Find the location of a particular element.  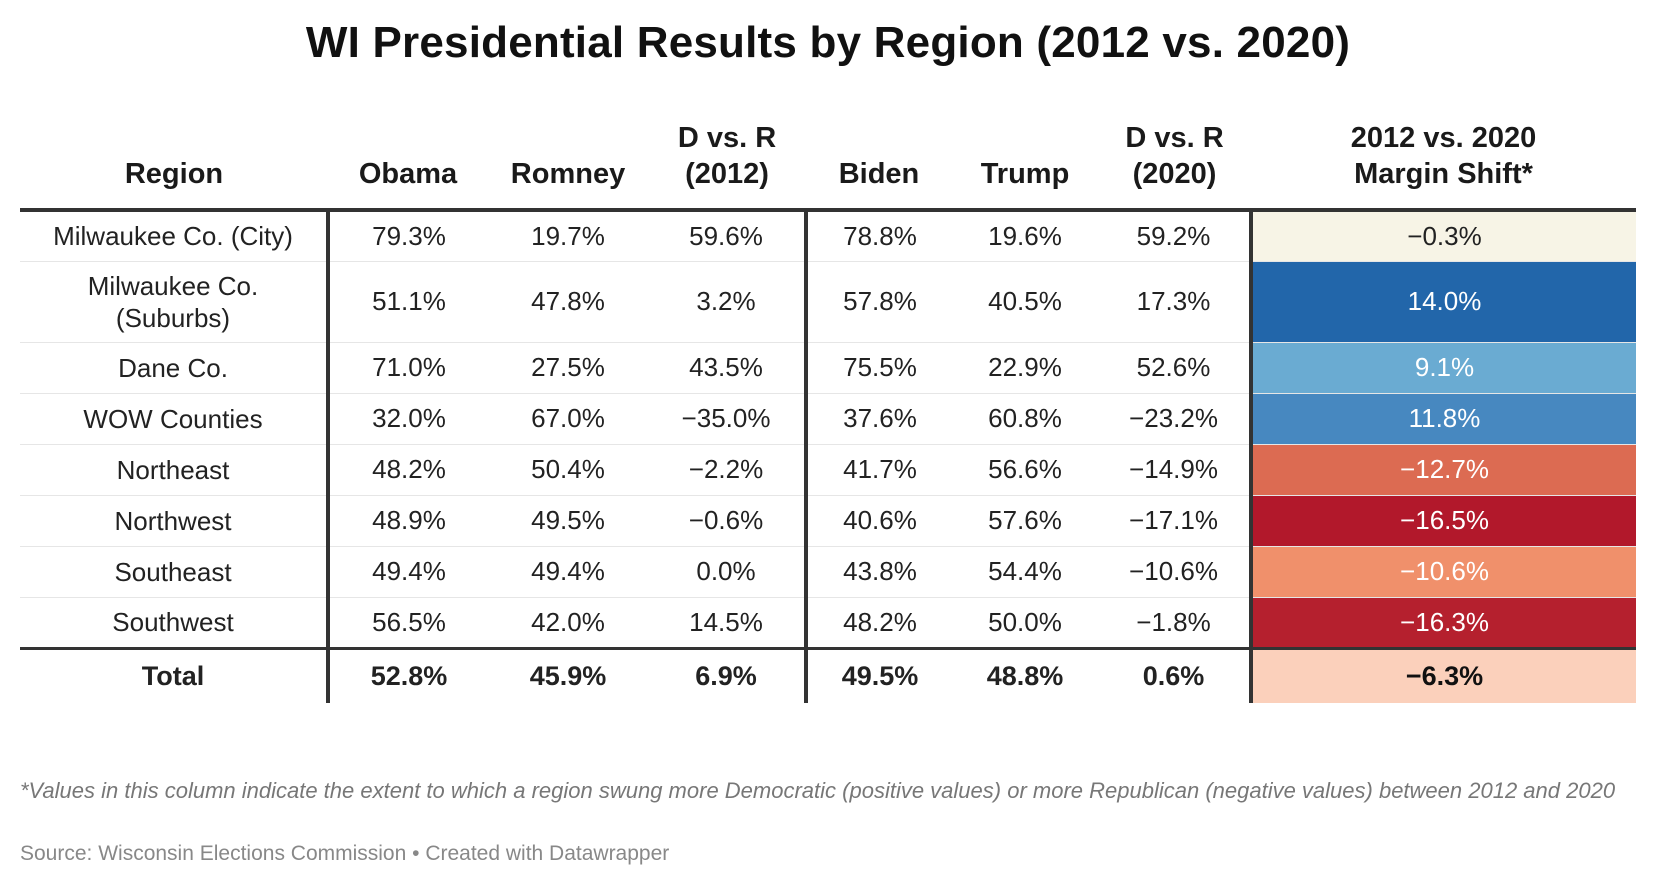

header-trump: Trump is located at coordinates (1025, 174).